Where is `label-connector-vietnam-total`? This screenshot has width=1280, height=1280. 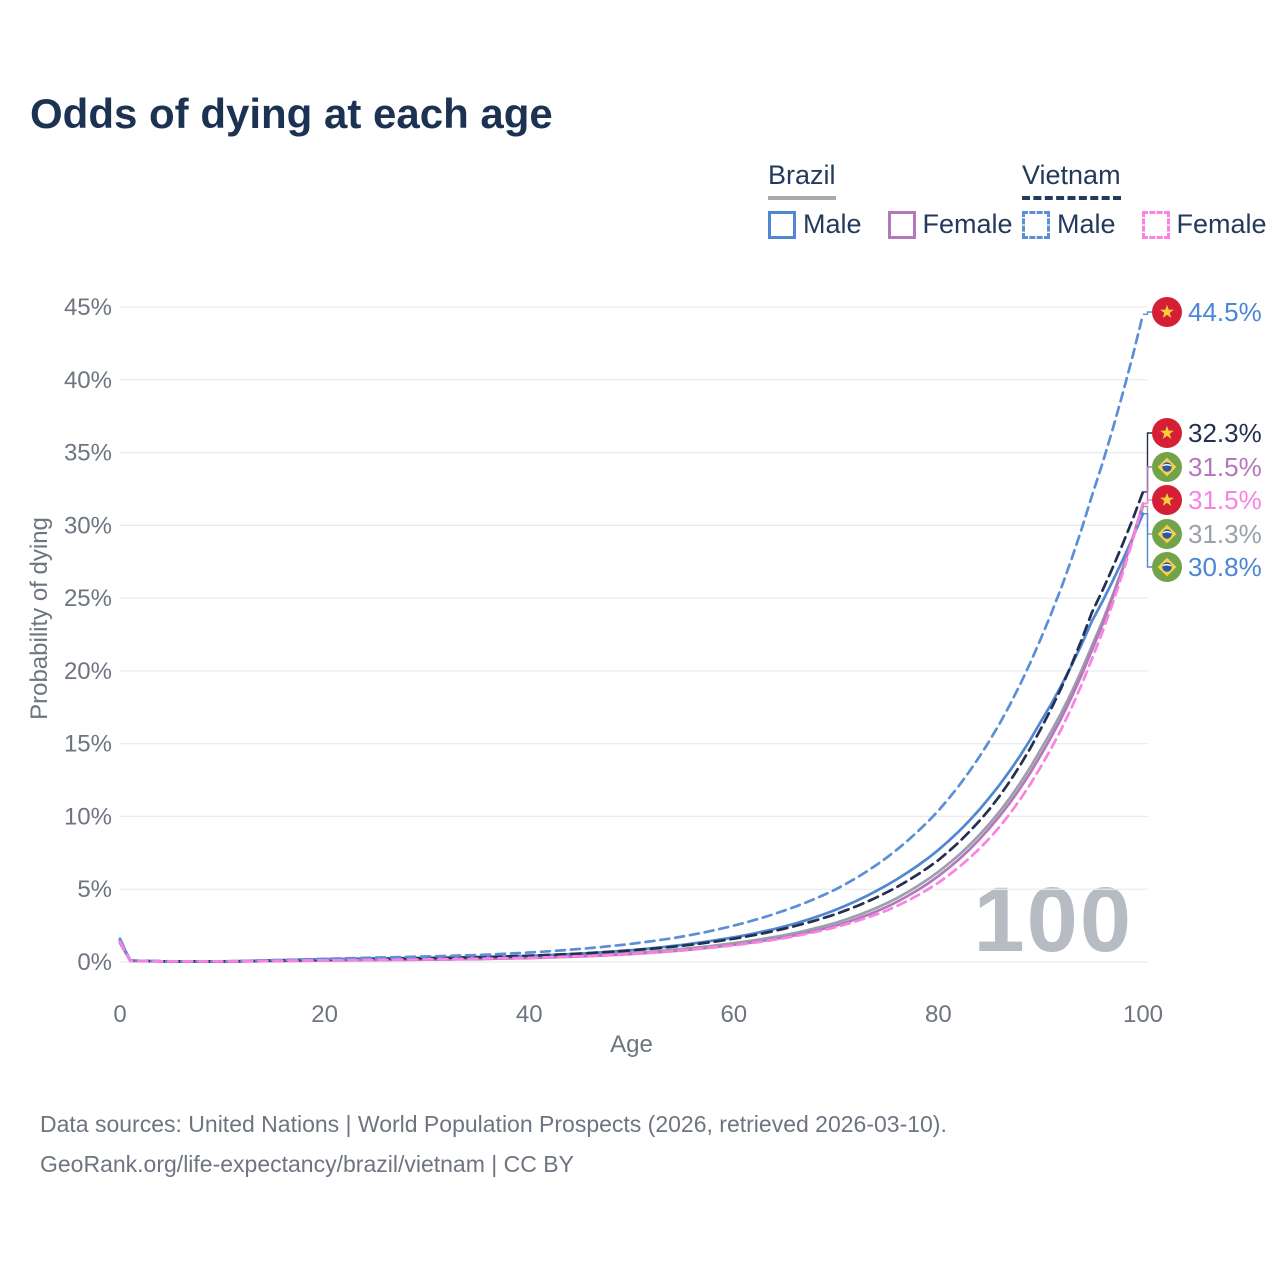
label-connector-vietnam-total is located at coordinates (1147, 462).